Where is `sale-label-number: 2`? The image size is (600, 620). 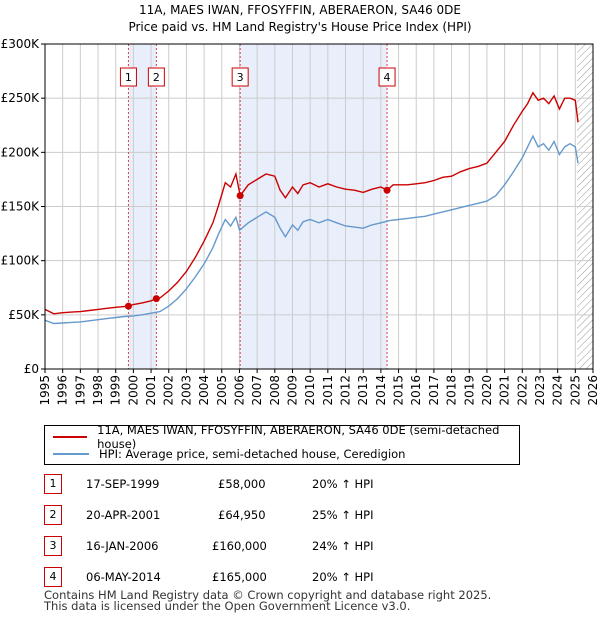 sale-label-number: 2 is located at coordinates (156, 77).